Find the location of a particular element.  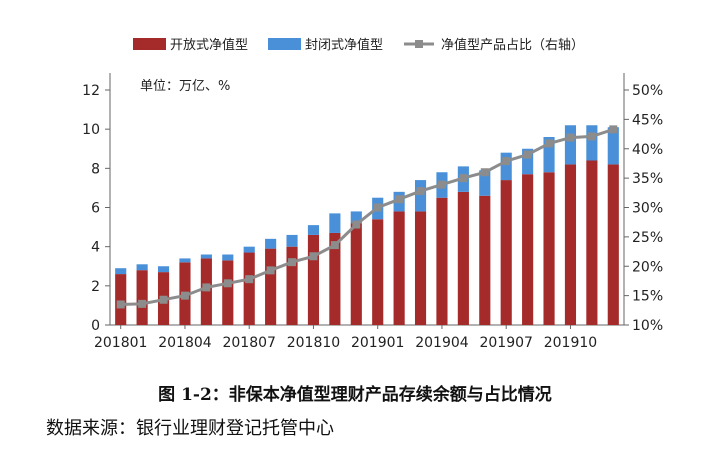

legend-label-0: 开放式净值型 is located at coordinates (209, 45).